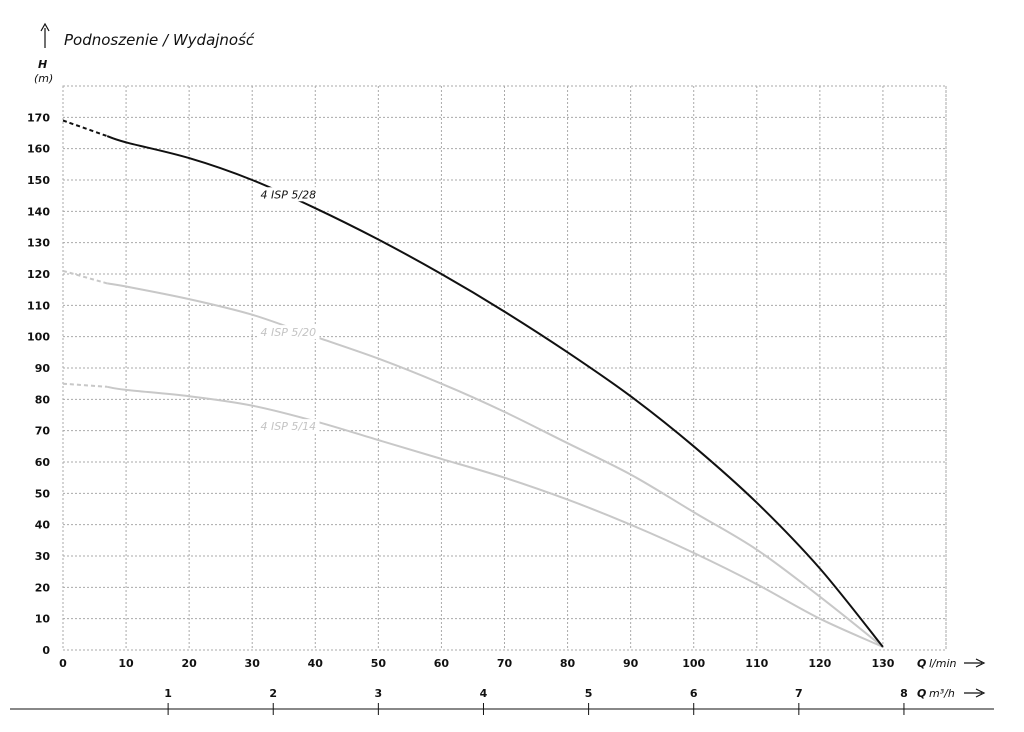 The width and height of the screenshot is (1024, 732). What do you see at coordinates (43, 587) in the screenshot?
I see `y-tick-label: 20` at bounding box center [43, 587].